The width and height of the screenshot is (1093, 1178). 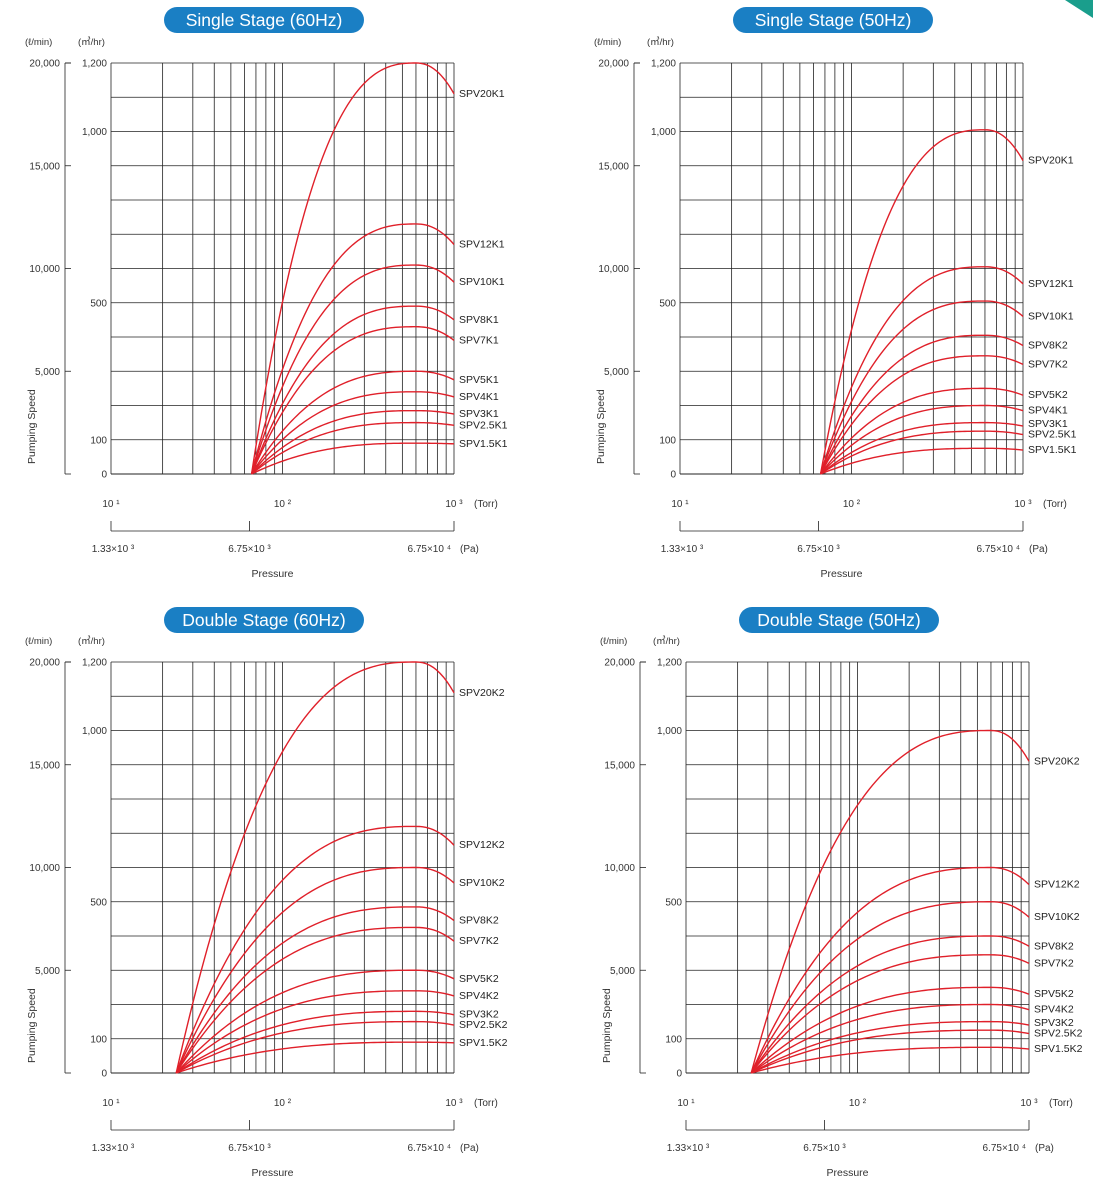 I want to click on series-label: SPV12K1, so click(x=1051, y=284).